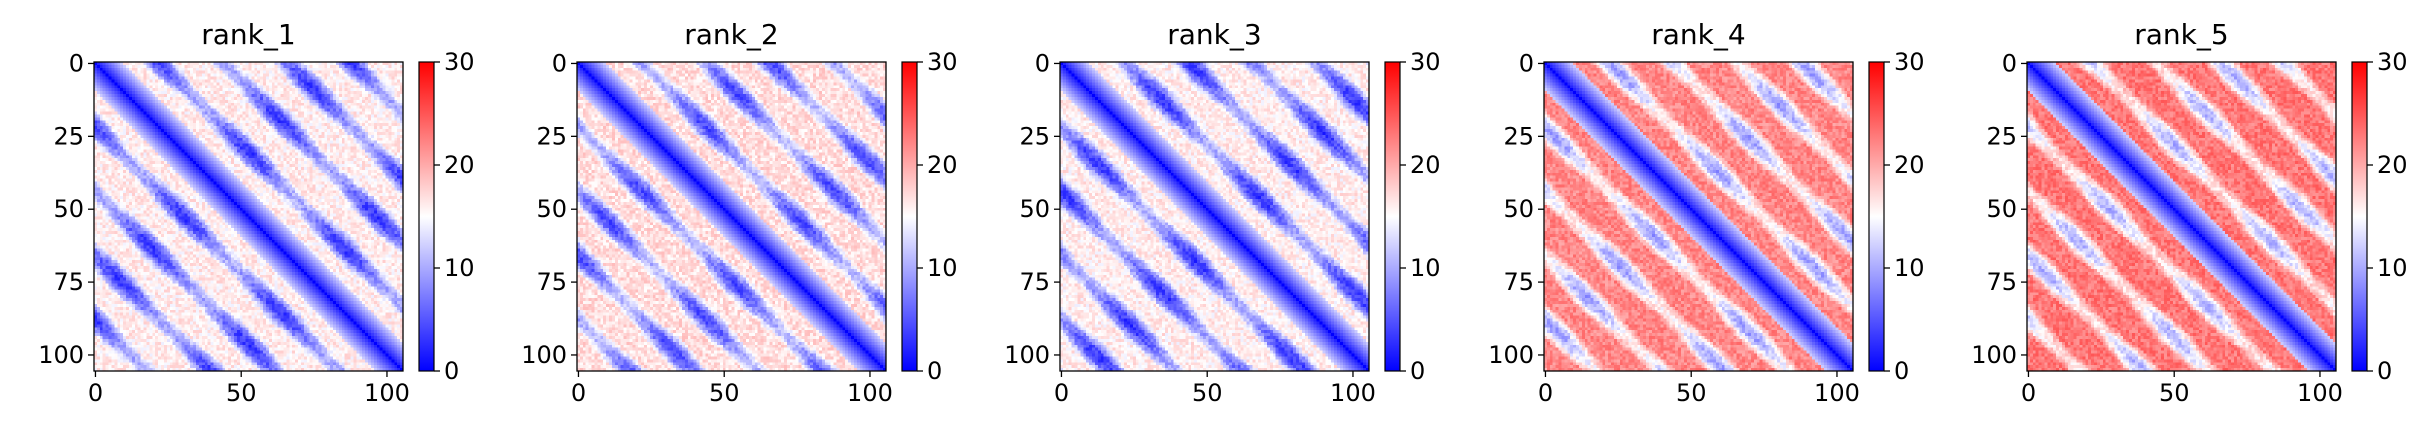 This screenshot has height=438, width=2435. What do you see at coordinates (2181, 34) in the screenshot?
I see `panel-title: rank_5` at bounding box center [2181, 34].